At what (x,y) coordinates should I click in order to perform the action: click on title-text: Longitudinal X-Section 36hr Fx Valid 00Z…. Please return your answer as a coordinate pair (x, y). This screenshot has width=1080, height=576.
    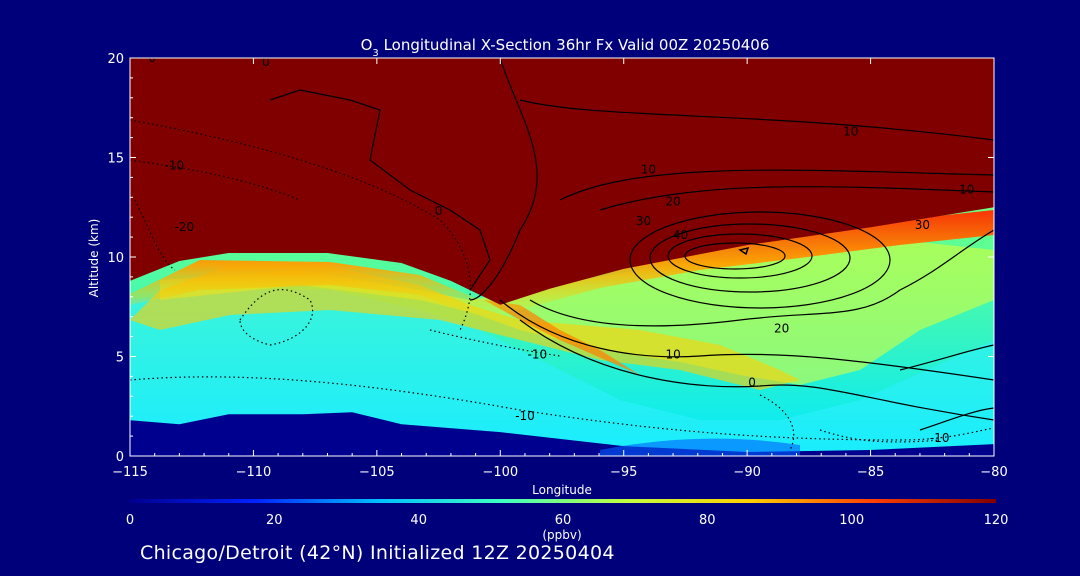
    Looking at the image, I should click on (574, 45).